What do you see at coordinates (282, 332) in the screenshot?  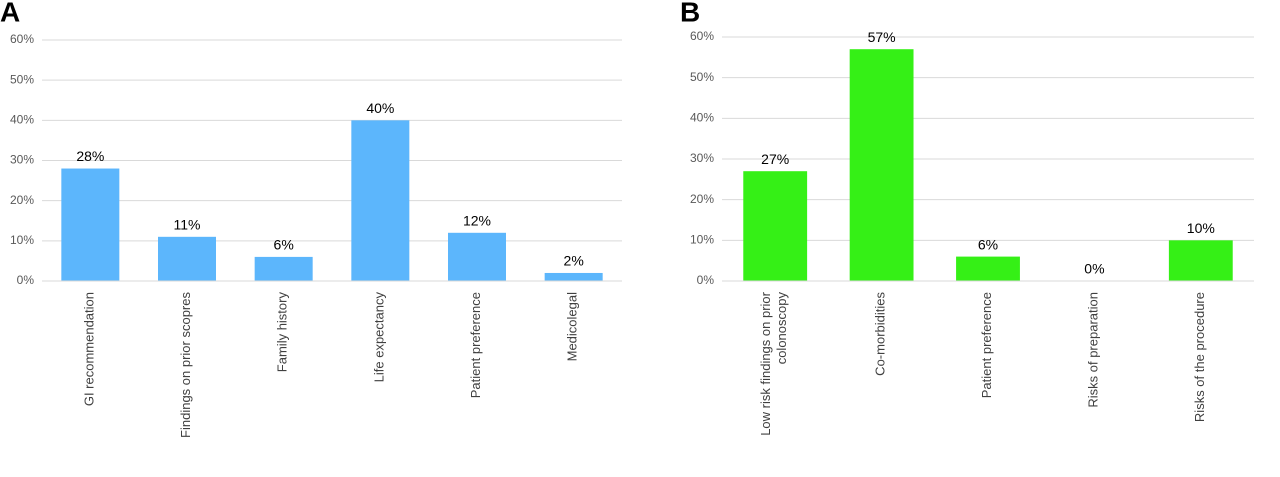 I see `x-tick-label: Family history` at bounding box center [282, 332].